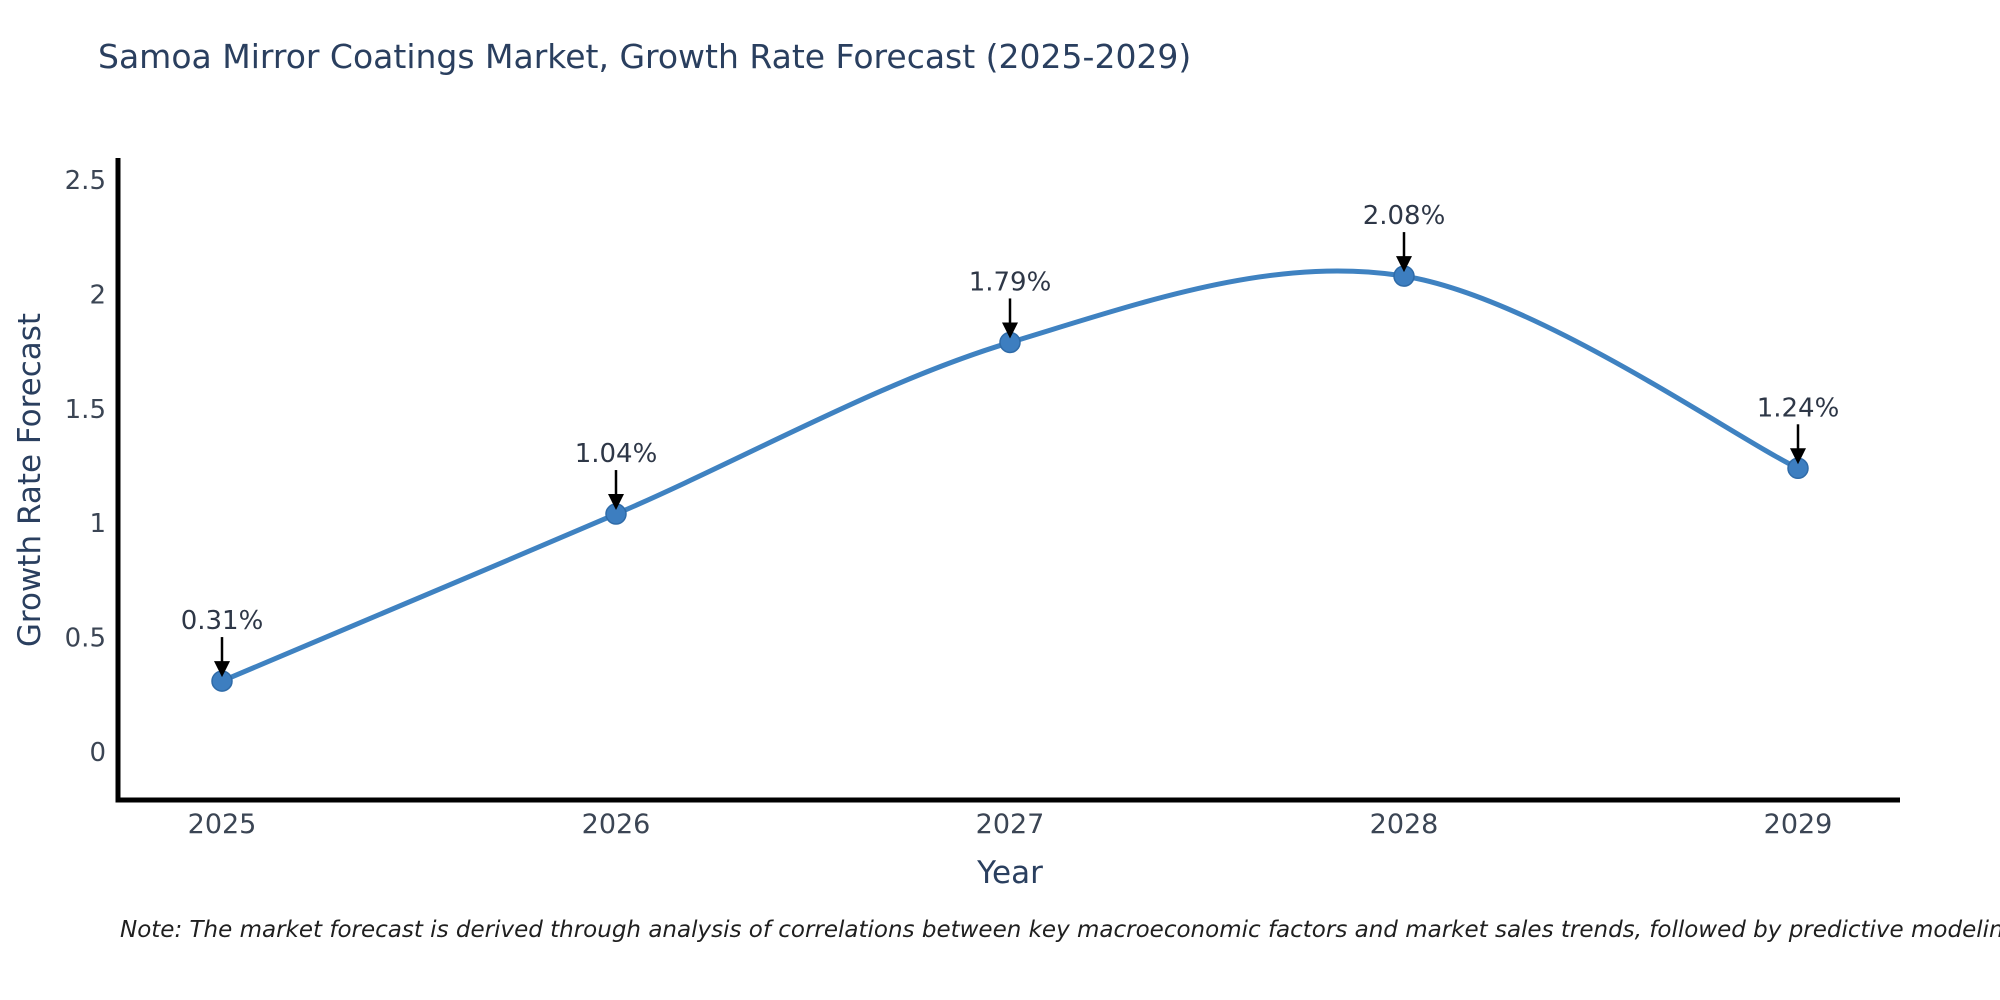 The image size is (2000, 1000). I want to click on y-tick-label: 0.5, so click(85, 639).